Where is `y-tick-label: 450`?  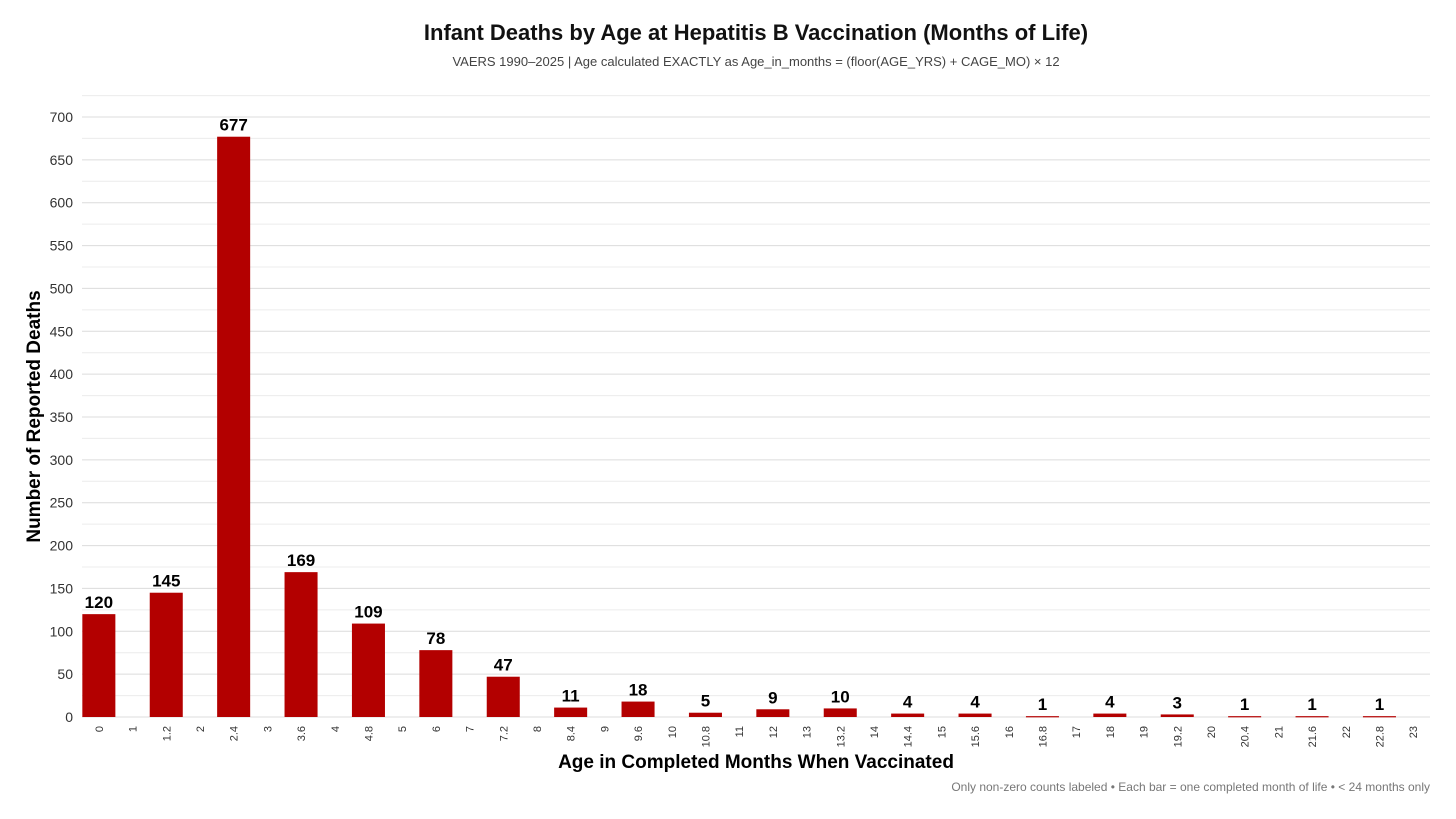 y-tick-label: 450 is located at coordinates (62, 331).